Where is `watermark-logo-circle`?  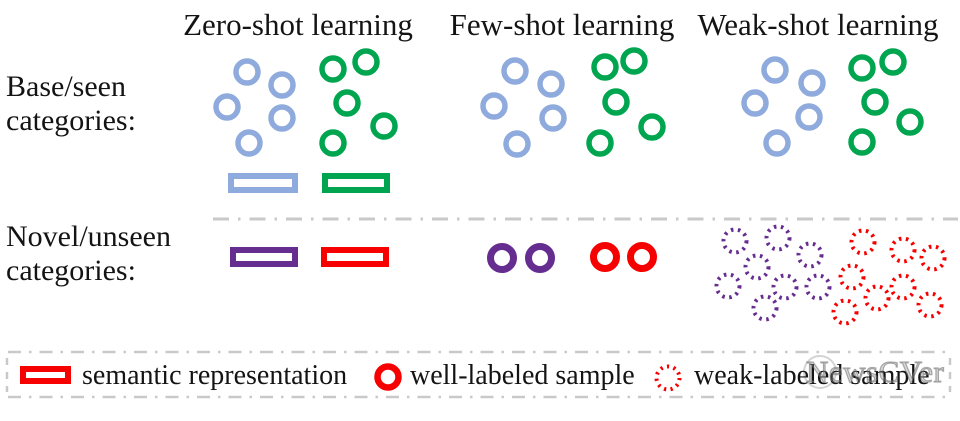 watermark-logo-circle is located at coordinates (820, 372).